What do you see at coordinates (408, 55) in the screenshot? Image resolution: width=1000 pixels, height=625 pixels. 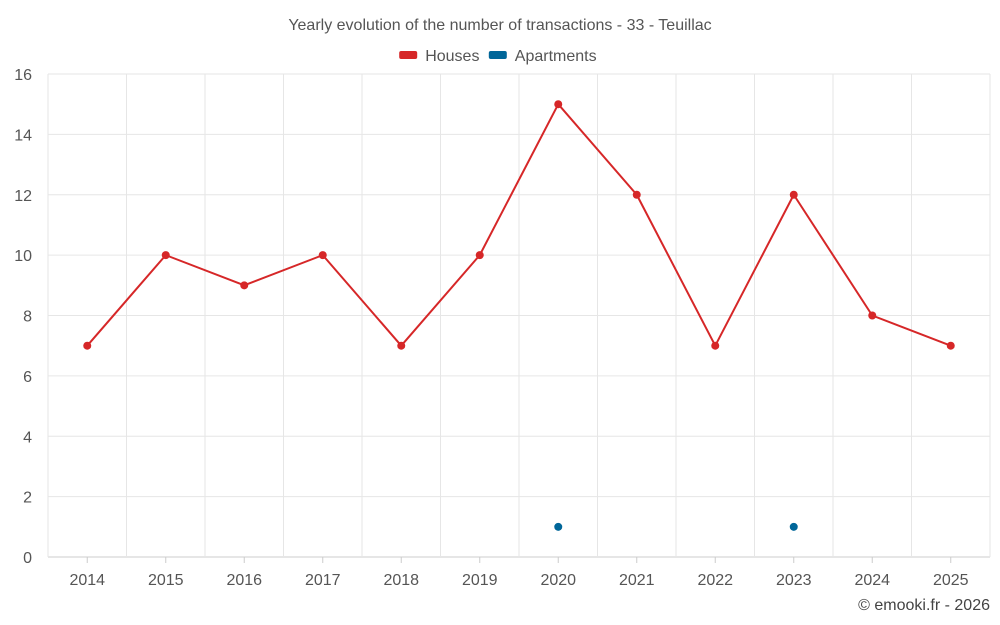 I see `legend-swatch-houses` at bounding box center [408, 55].